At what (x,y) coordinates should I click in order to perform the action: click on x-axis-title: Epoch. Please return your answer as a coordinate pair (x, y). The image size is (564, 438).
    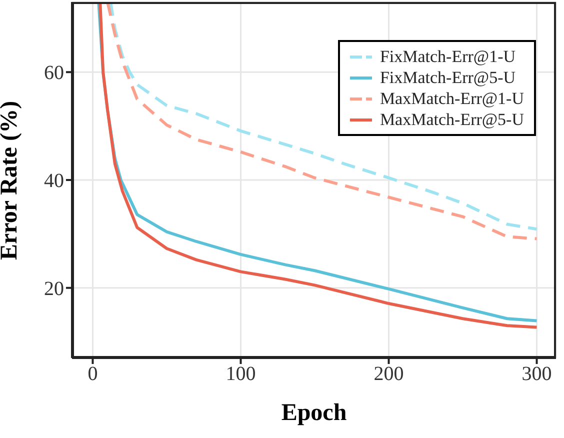
    Looking at the image, I should click on (314, 413).